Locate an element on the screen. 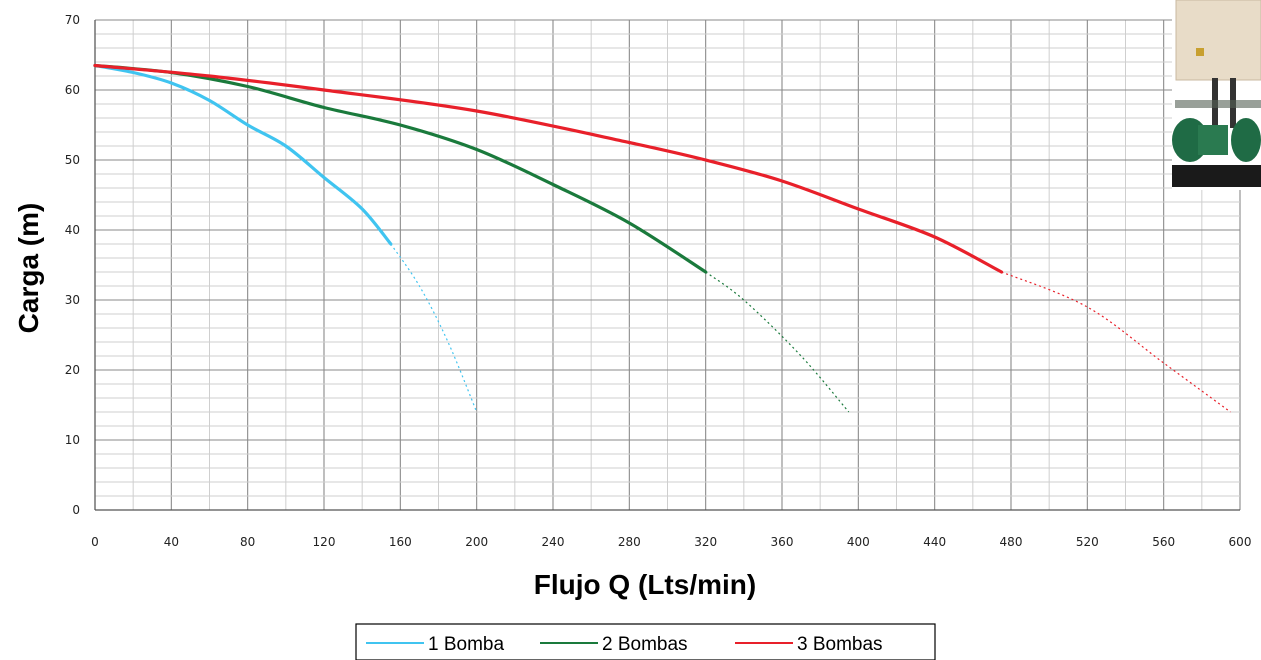 The image size is (1261, 660). y-tick-label: 70 is located at coordinates (72, 20).